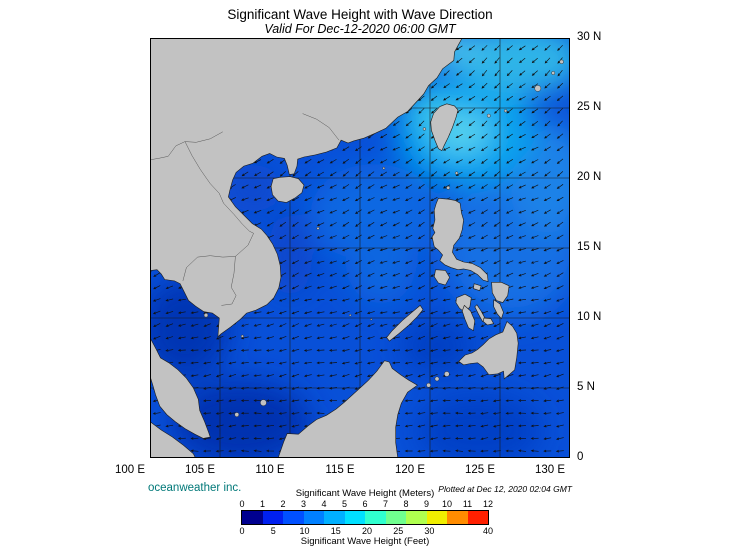 This screenshot has height=560, width=755. Describe the element at coordinates (324, 504) in the screenshot. I see `meters-tick: 4` at that location.